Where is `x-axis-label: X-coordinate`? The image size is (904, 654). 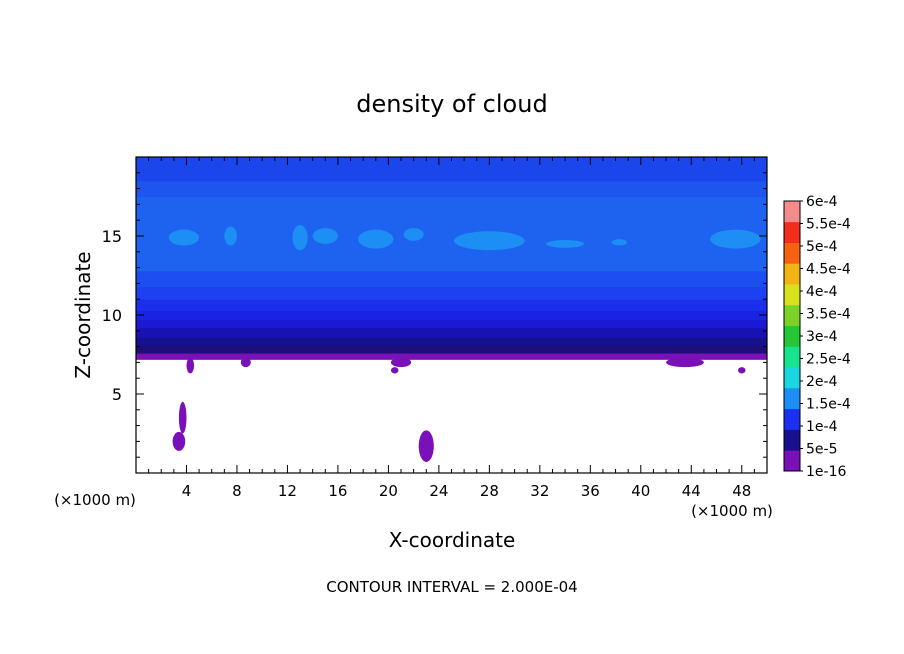
x-axis-label: X-coordinate is located at coordinates (452, 540).